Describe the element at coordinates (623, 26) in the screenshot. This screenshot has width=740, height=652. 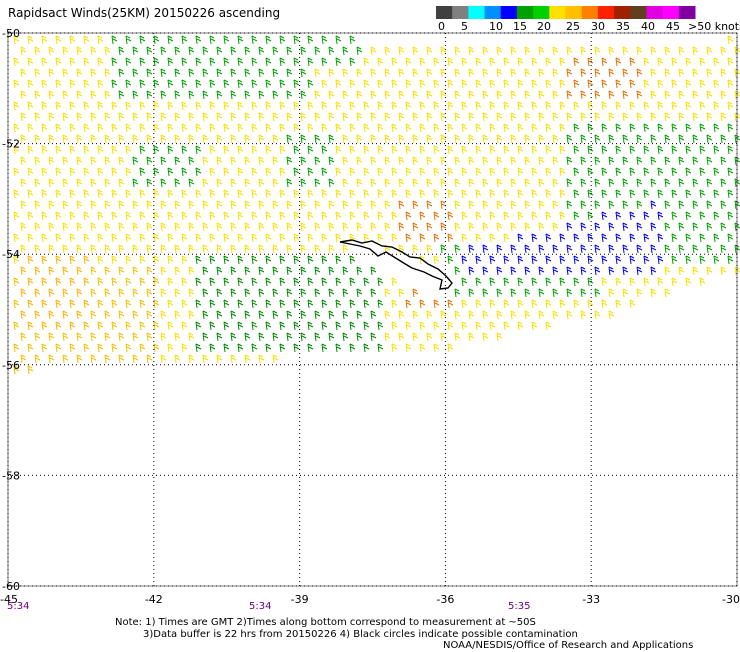
I see `legend-label: 35` at that location.